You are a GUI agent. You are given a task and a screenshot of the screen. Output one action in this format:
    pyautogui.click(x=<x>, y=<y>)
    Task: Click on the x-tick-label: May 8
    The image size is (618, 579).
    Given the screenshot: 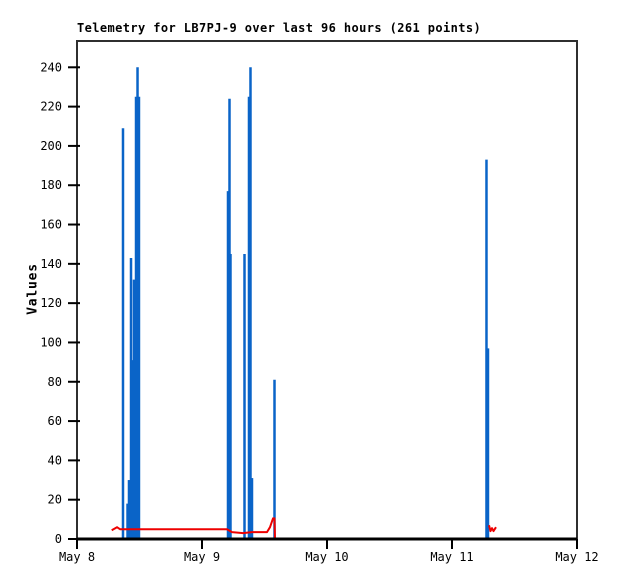 What is the action you would take?
    pyautogui.click(x=77, y=557)
    